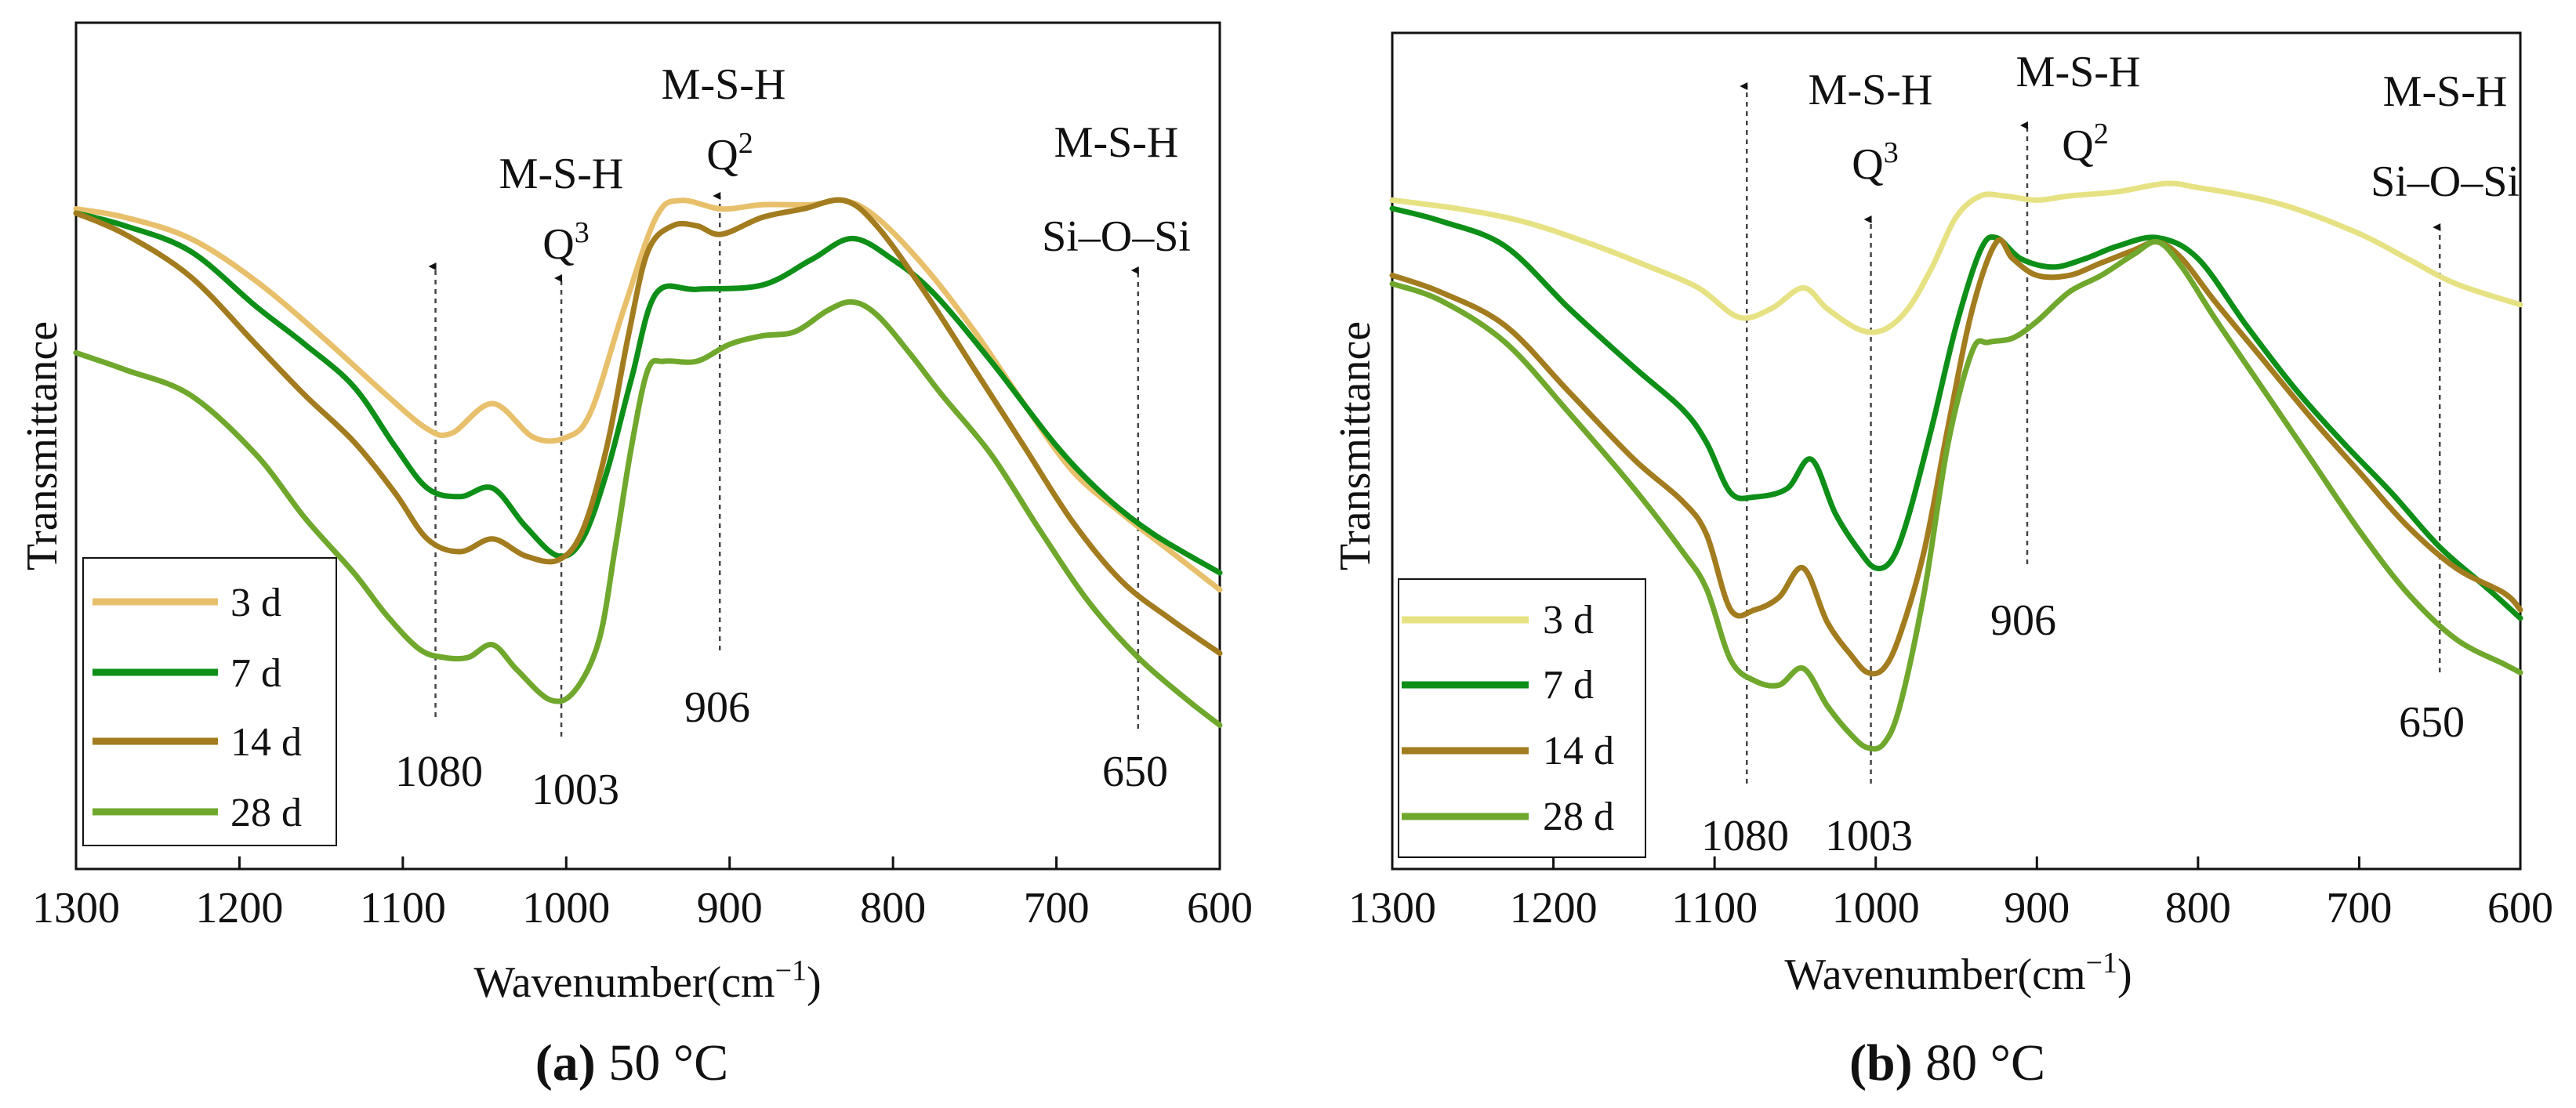 The height and width of the screenshot is (1108, 2576). What do you see at coordinates (729, 153) in the screenshot?
I see `q2-label-a: Q2` at bounding box center [729, 153].